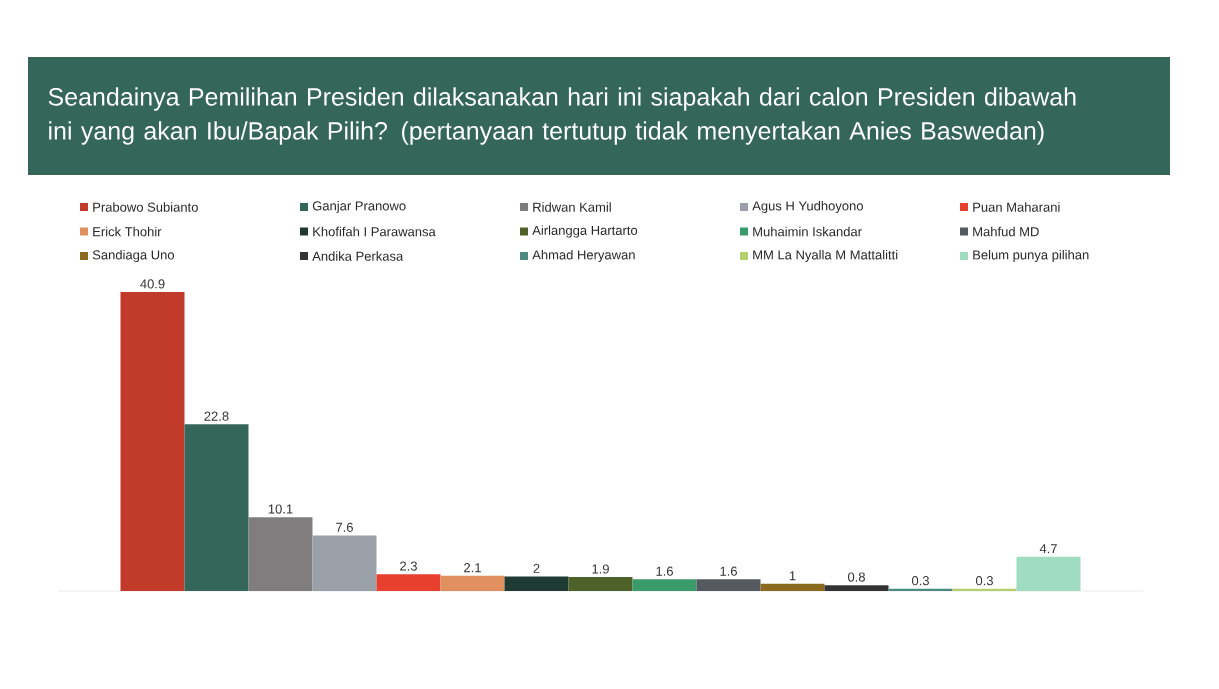 The image size is (1219, 689). What do you see at coordinates (600, 569) in the screenshot?
I see `data-label: 1.9` at bounding box center [600, 569].